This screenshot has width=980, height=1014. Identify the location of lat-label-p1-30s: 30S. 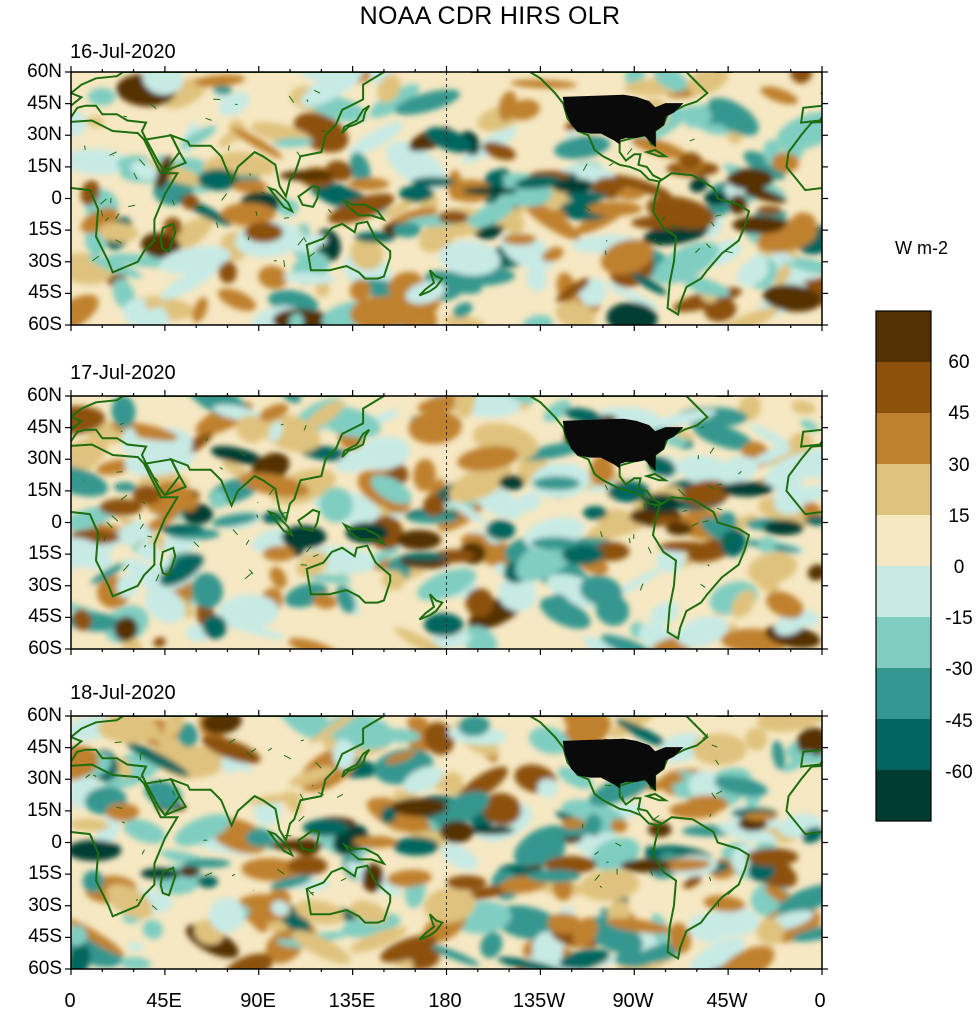
(45, 261).